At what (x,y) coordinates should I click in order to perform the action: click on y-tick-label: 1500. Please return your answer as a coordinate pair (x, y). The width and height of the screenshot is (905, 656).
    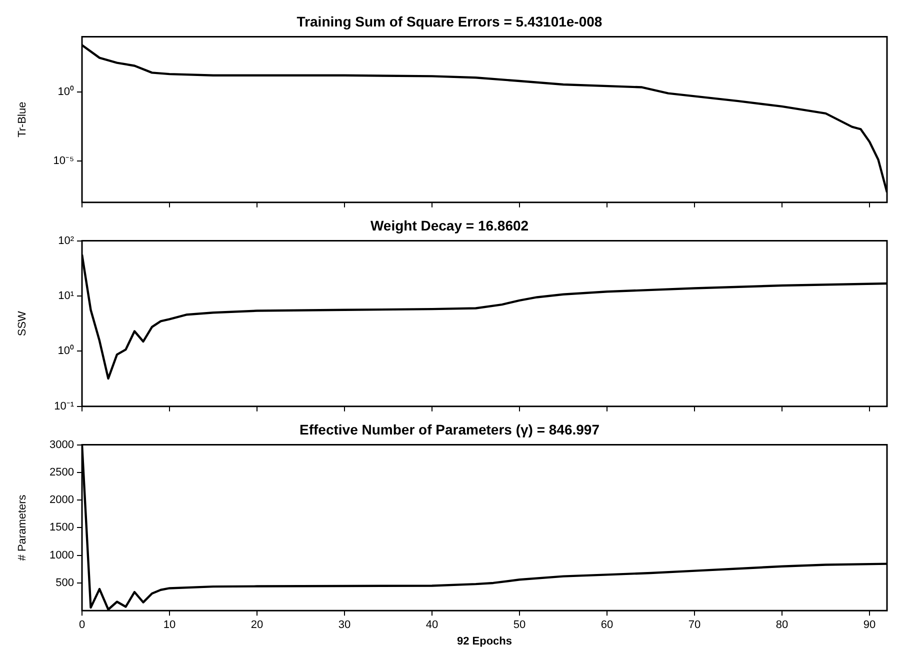
    Looking at the image, I should click on (62, 528).